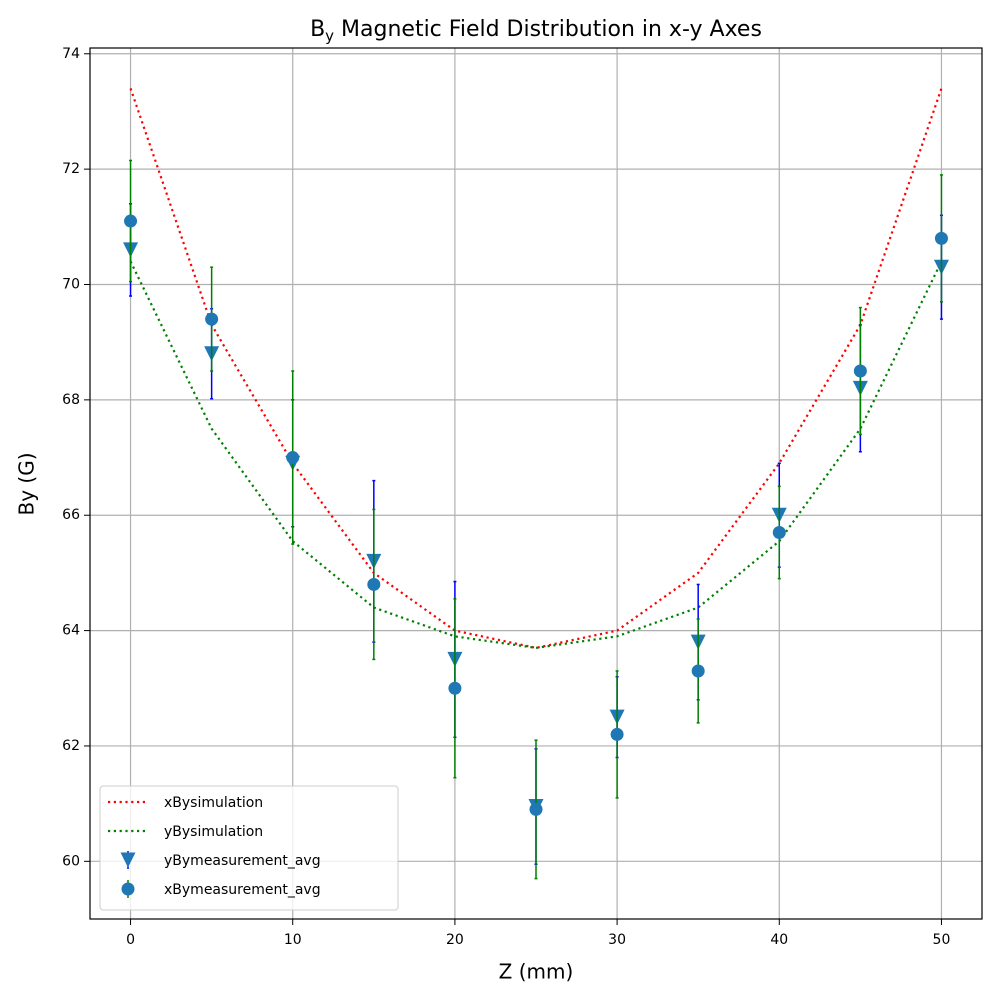 This screenshot has height=1003, width=997. I want to click on y-tick-label: 74, so click(71, 54).